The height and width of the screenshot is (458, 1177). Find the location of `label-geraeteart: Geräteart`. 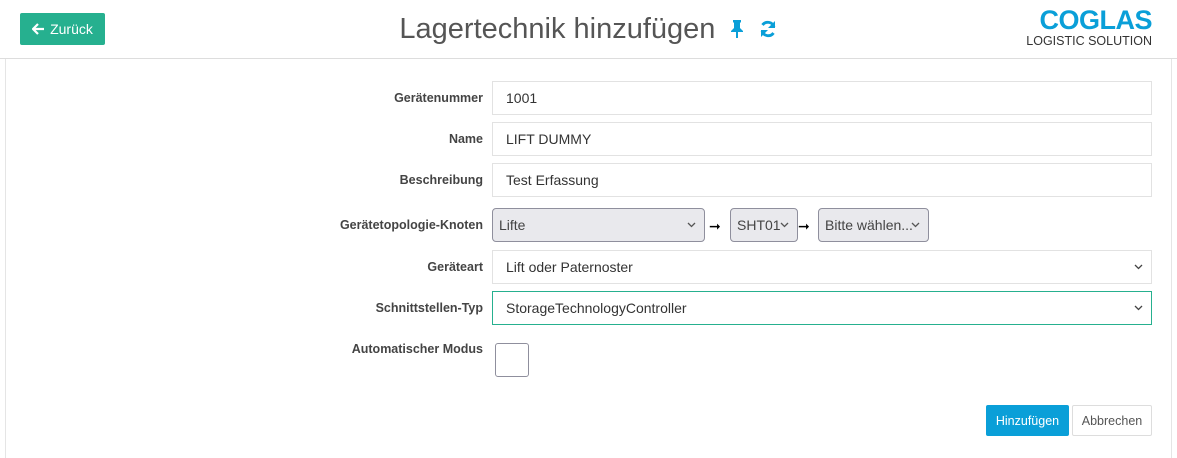

label-geraeteart: Geräteart is located at coordinates (455, 267).